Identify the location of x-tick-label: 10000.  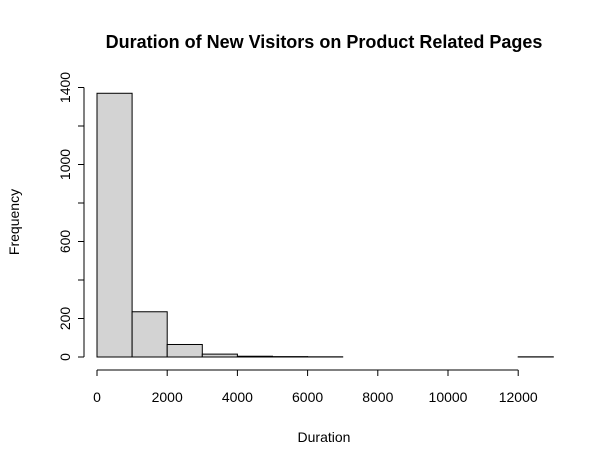
(448, 397).